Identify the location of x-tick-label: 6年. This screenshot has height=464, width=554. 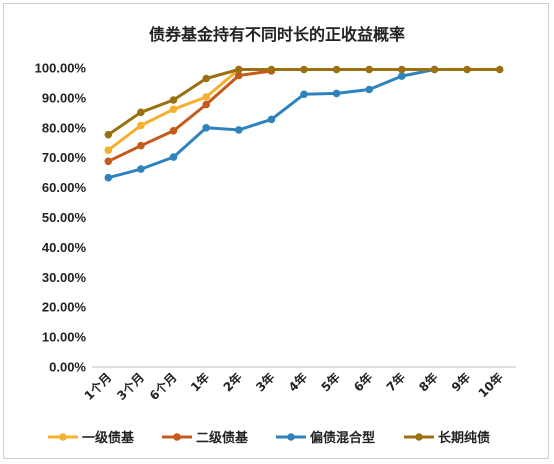
(362, 382).